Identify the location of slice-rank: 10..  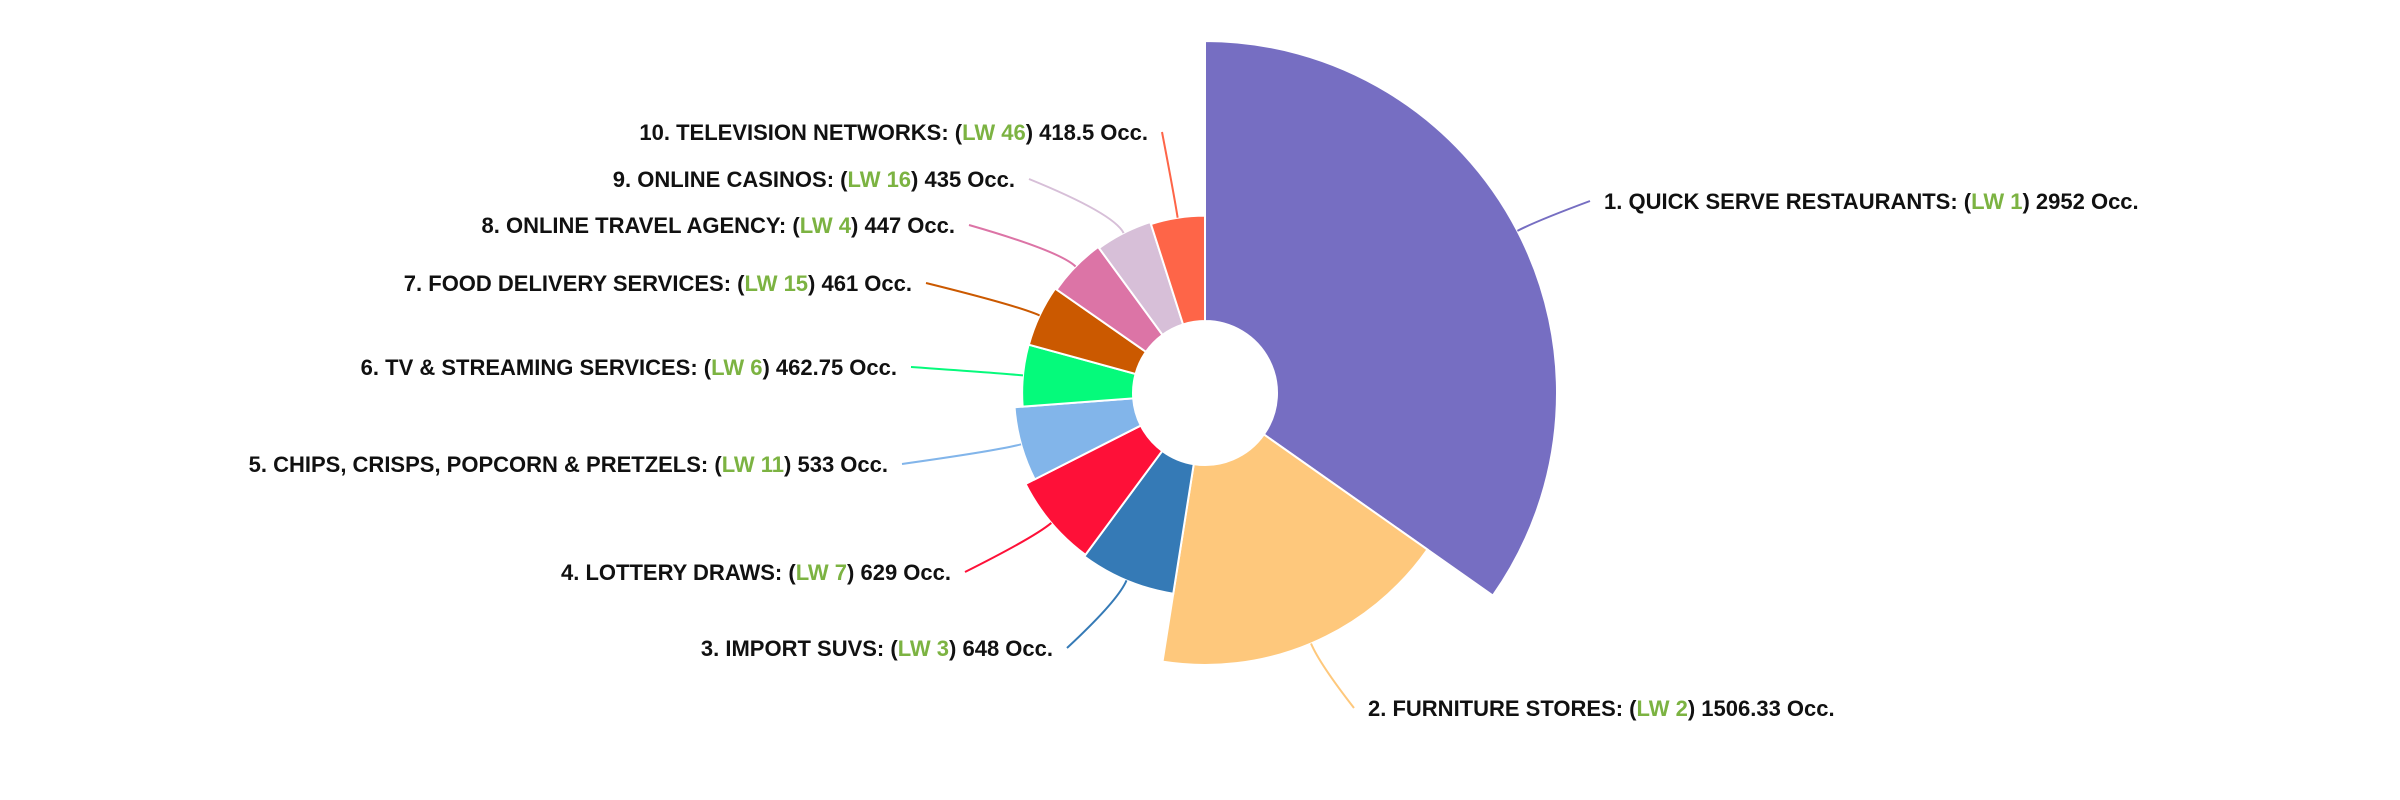
(657, 132).